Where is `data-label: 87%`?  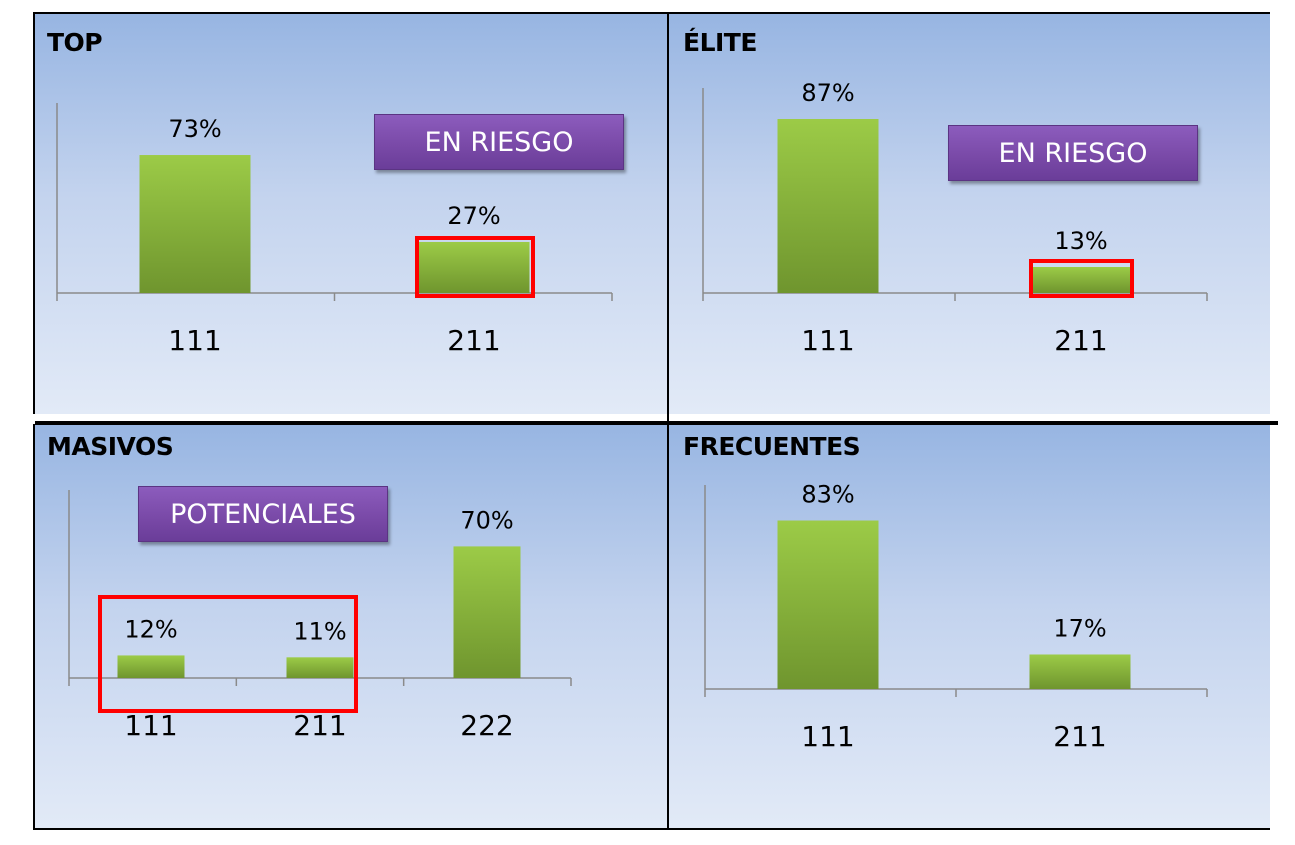
data-label: 87% is located at coordinates (827, 93).